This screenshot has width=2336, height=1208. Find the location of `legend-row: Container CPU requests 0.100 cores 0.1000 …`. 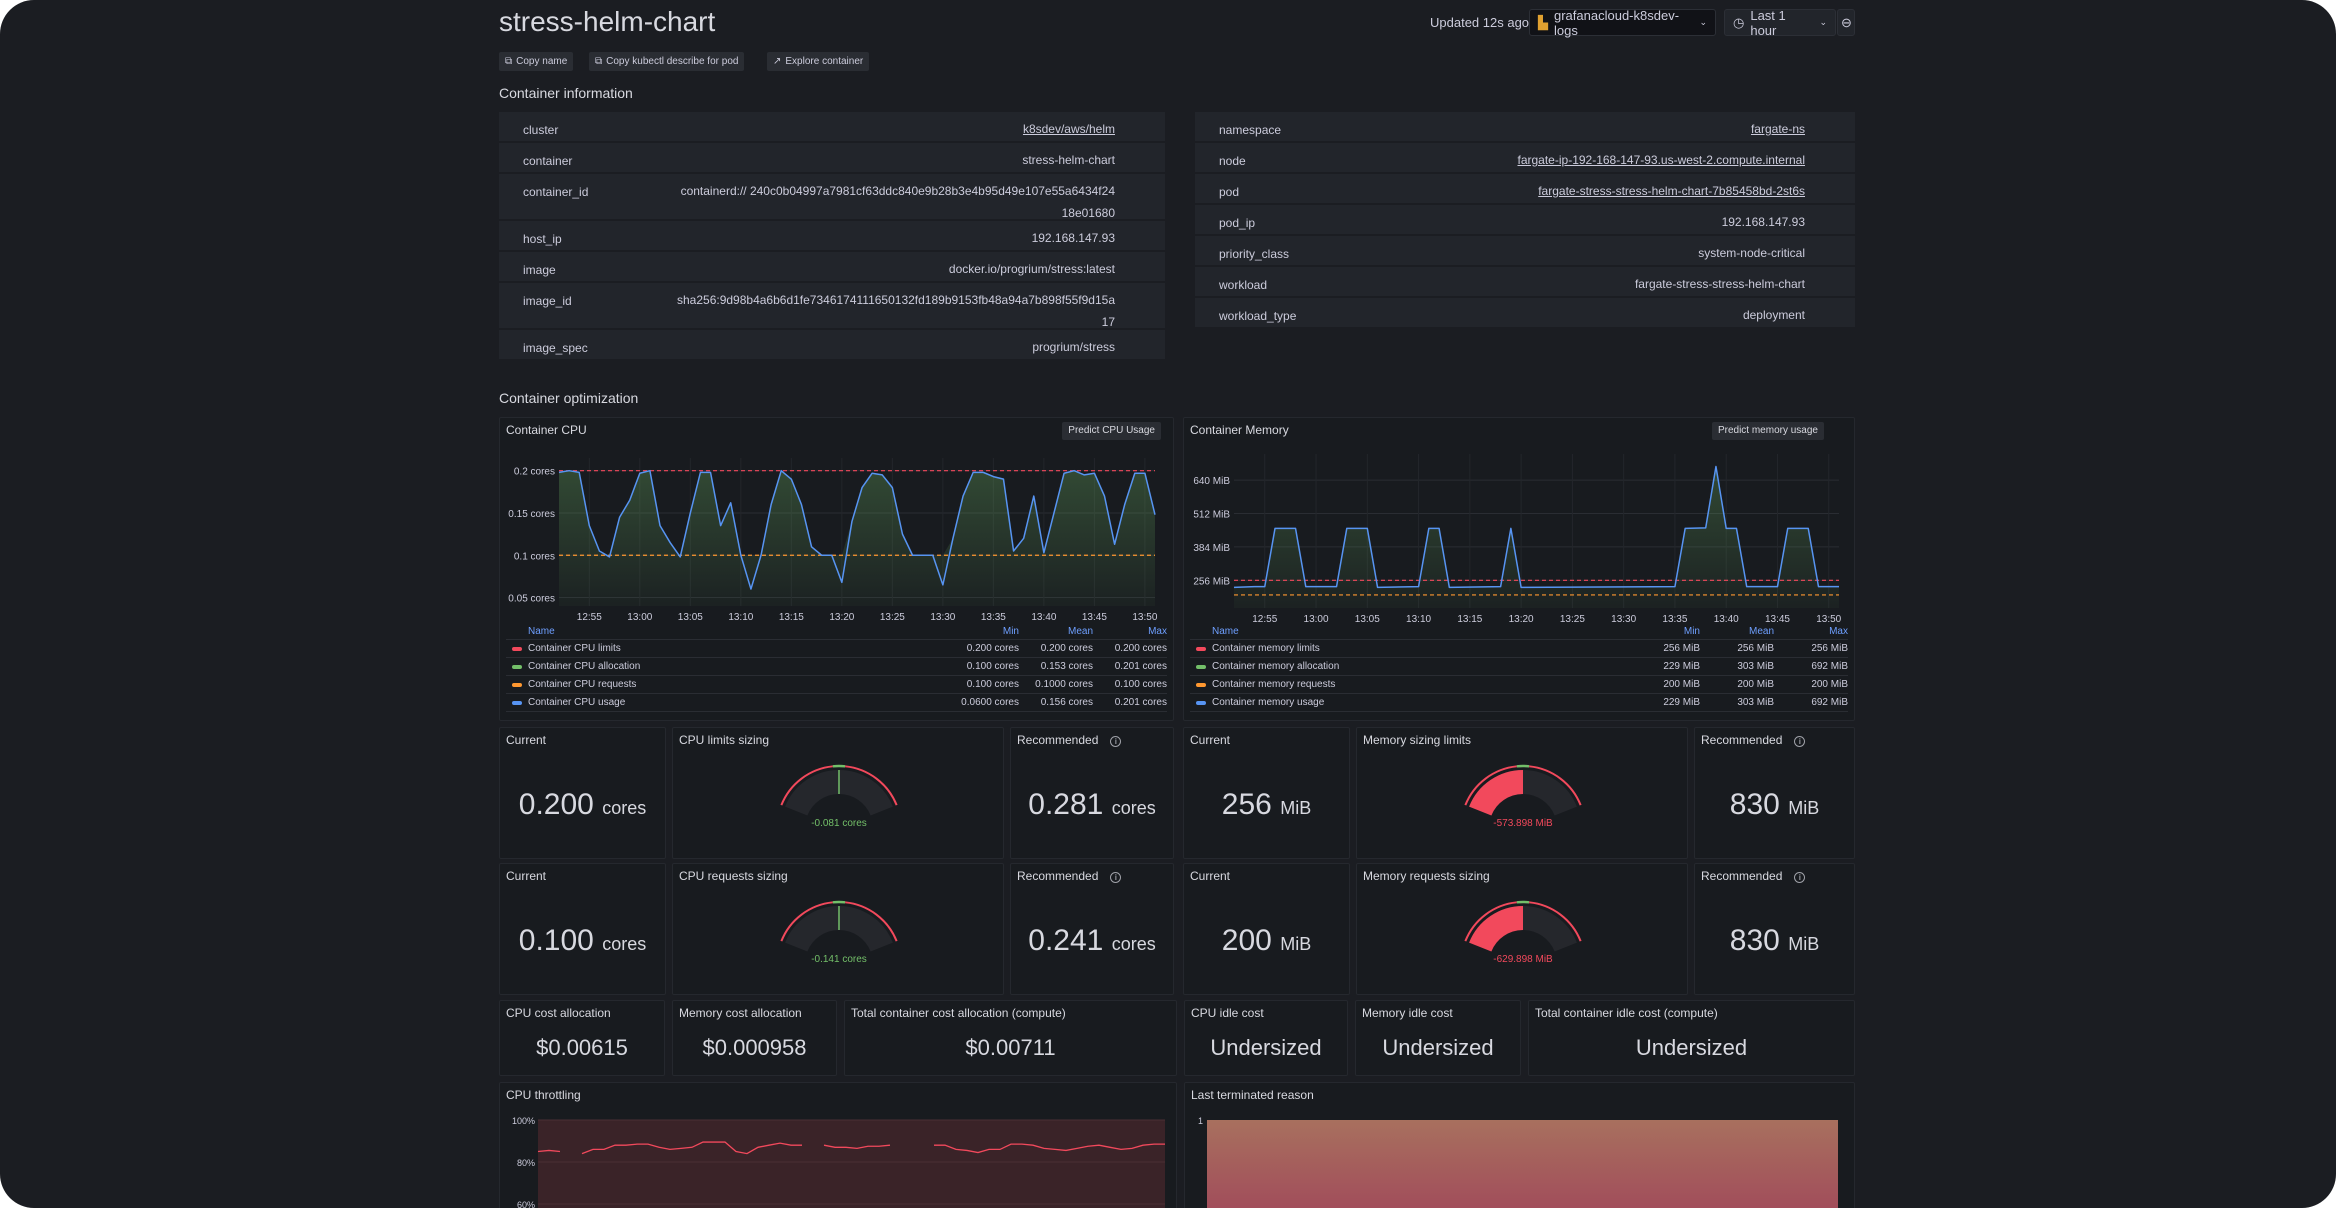

legend-row: Container CPU requests 0.100 cores 0.1000 … is located at coordinates (836, 685).